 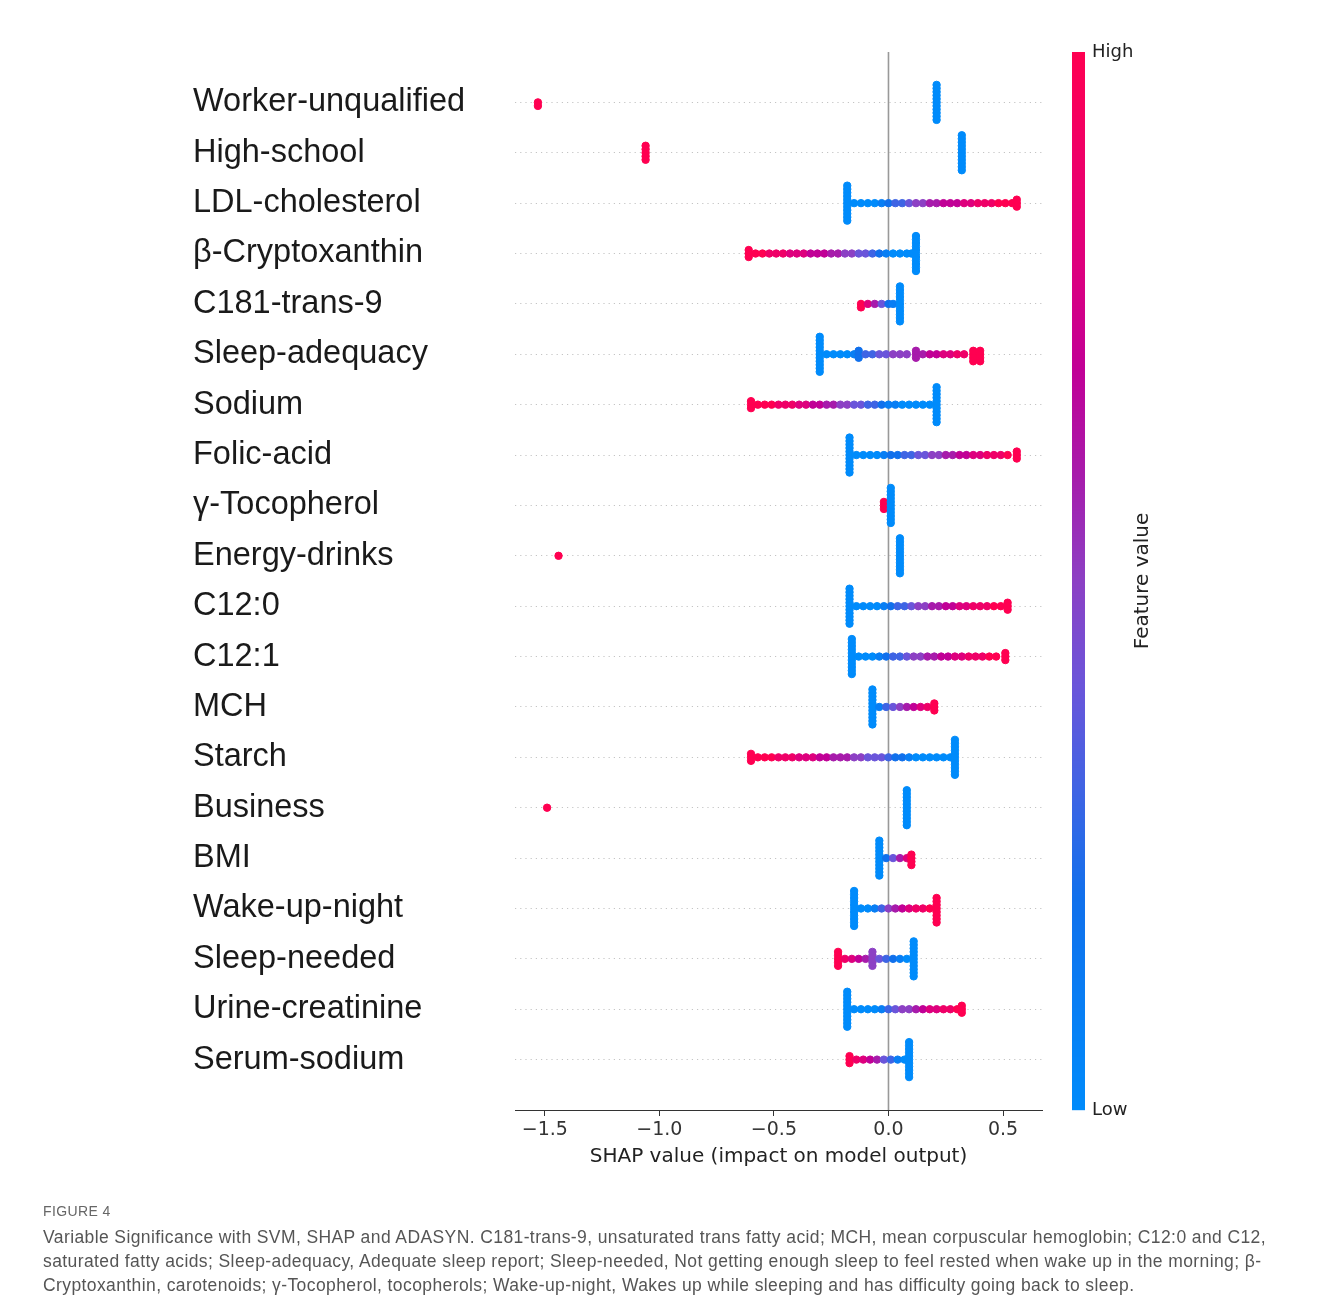 I want to click on caption: FIGURE 4, so click(x=77, y=1211).